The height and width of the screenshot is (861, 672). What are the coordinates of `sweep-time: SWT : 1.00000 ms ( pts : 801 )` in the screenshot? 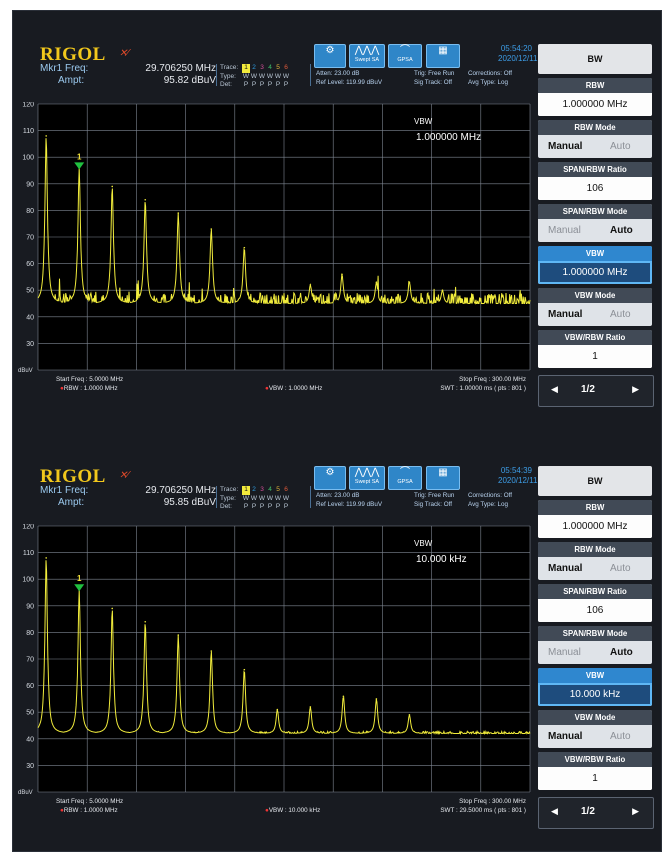 It's located at (483, 388).